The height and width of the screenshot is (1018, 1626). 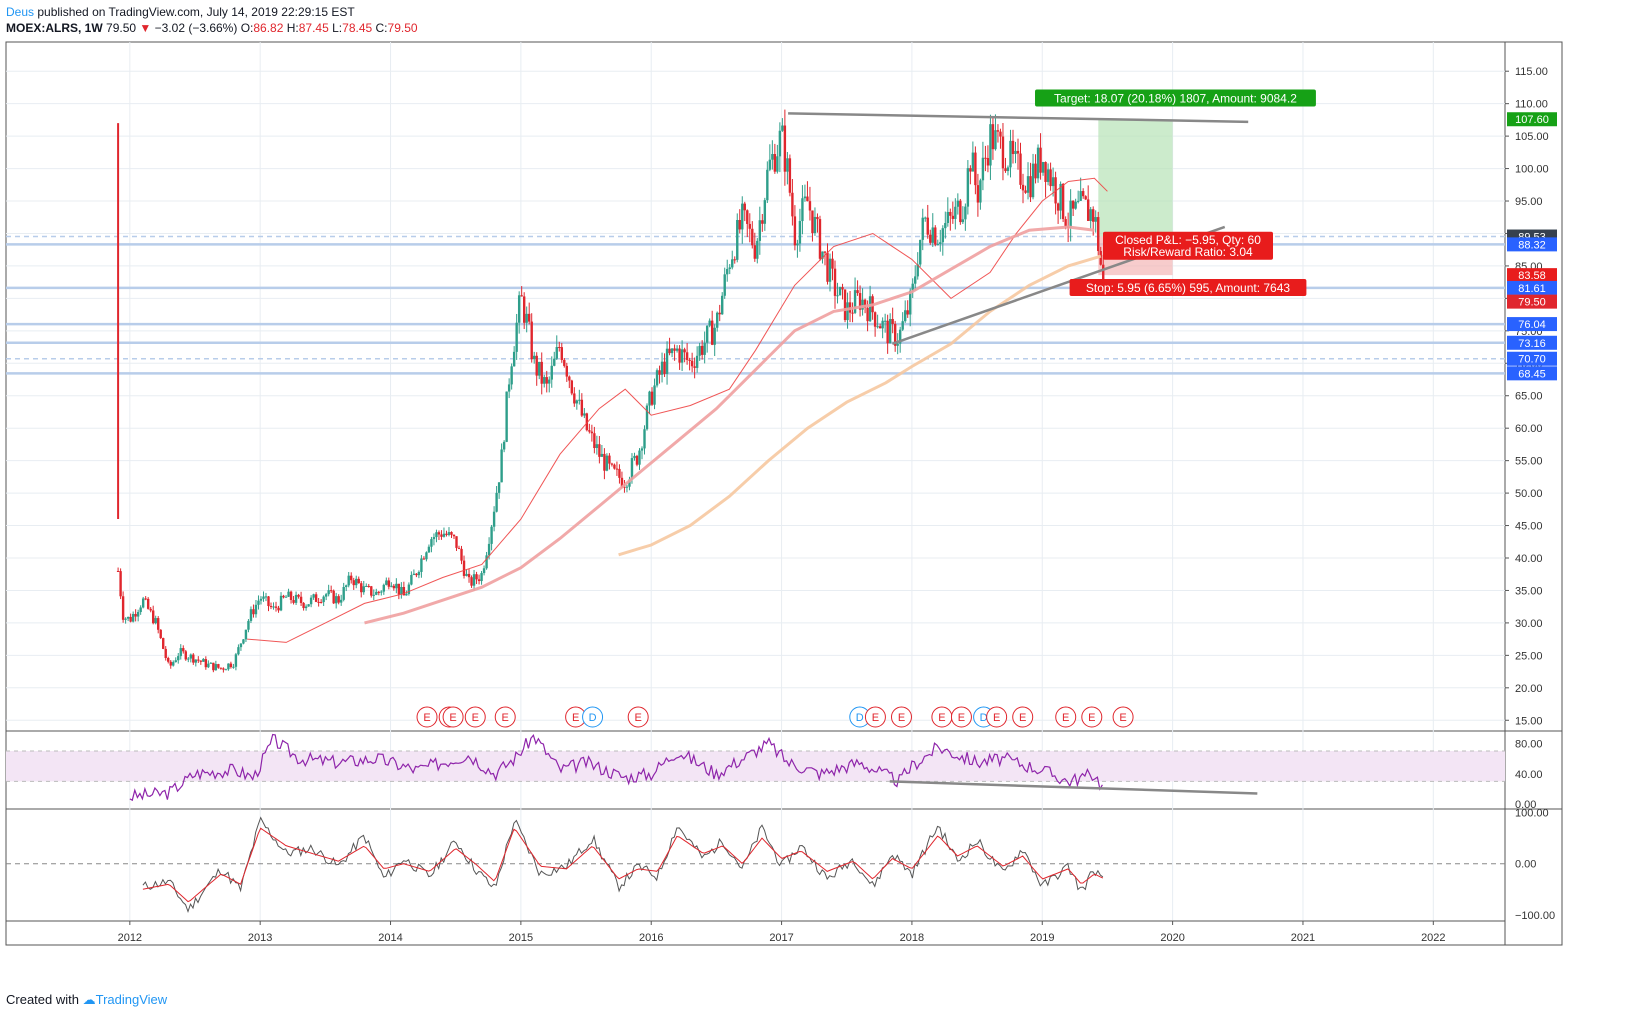 I want to click on close-value: 79.50, so click(x=402, y=28).